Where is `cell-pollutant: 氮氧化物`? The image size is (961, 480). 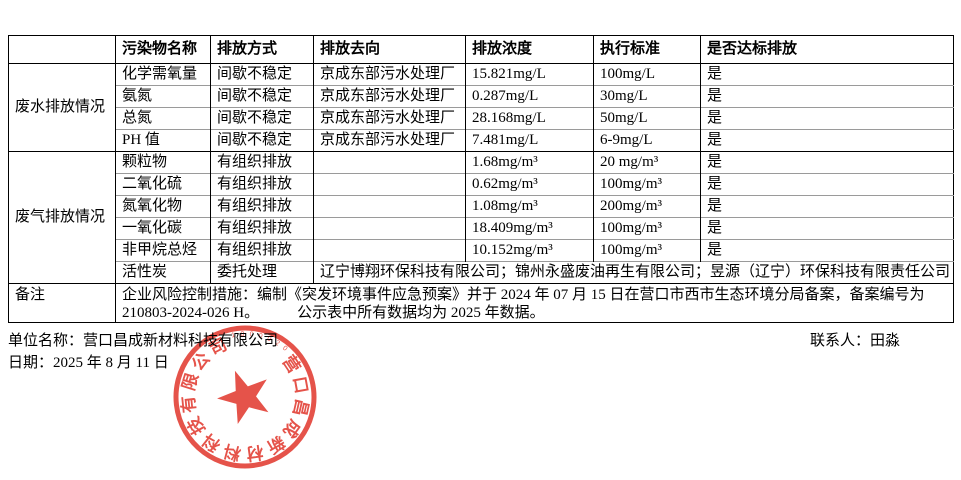
cell-pollutant: 氮氧化物 is located at coordinates (163, 206).